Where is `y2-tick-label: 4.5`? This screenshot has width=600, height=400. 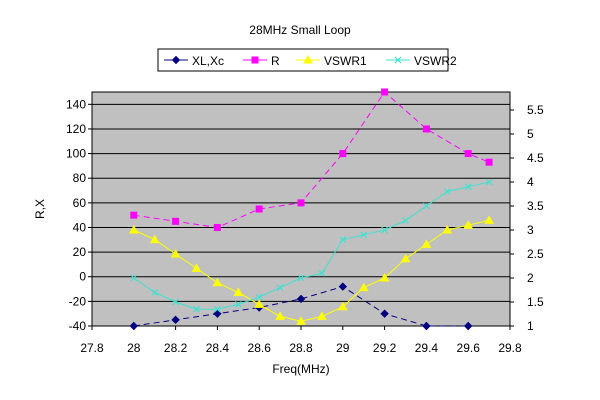
y2-tick-label: 4.5 is located at coordinates (535, 158).